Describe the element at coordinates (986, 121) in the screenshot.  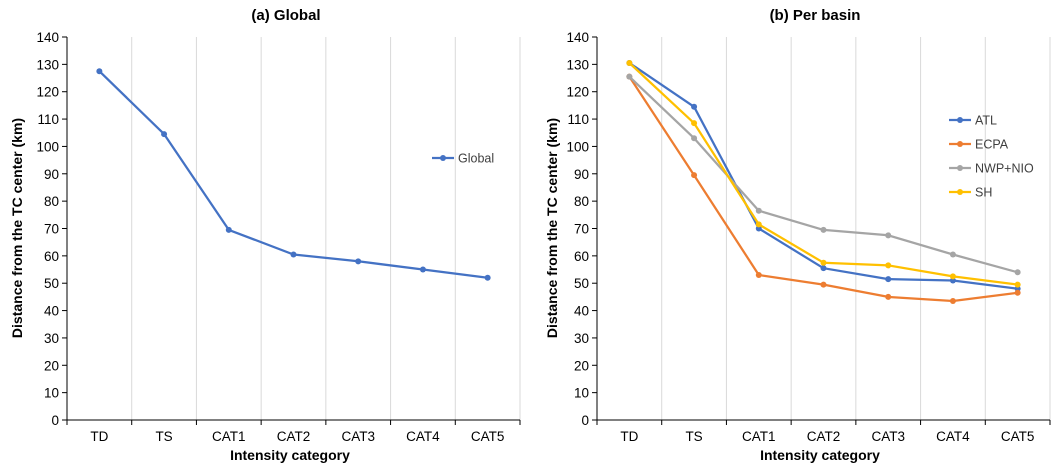
I see `legend-label: ATL` at that location.